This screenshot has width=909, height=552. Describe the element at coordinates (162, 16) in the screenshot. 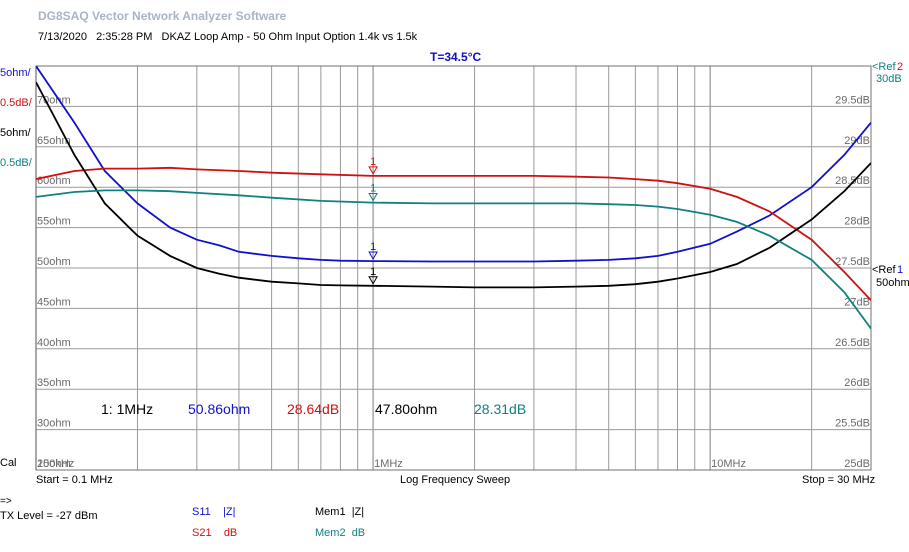

I see `app-title: DG8SAQ Vector Network Analyzer Software` at that location.